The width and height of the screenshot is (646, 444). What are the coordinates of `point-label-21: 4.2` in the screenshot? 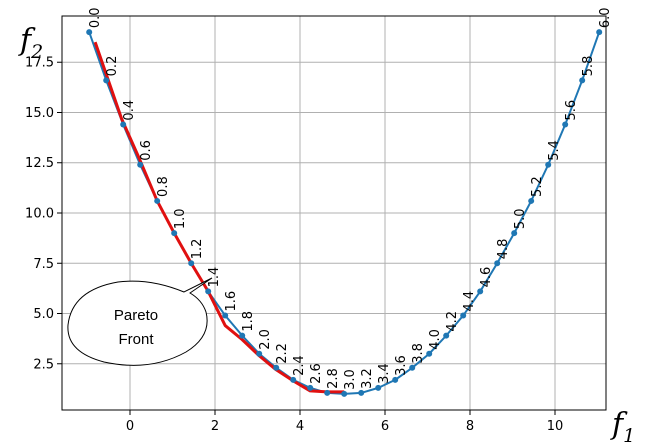 It's located at (452, 321).